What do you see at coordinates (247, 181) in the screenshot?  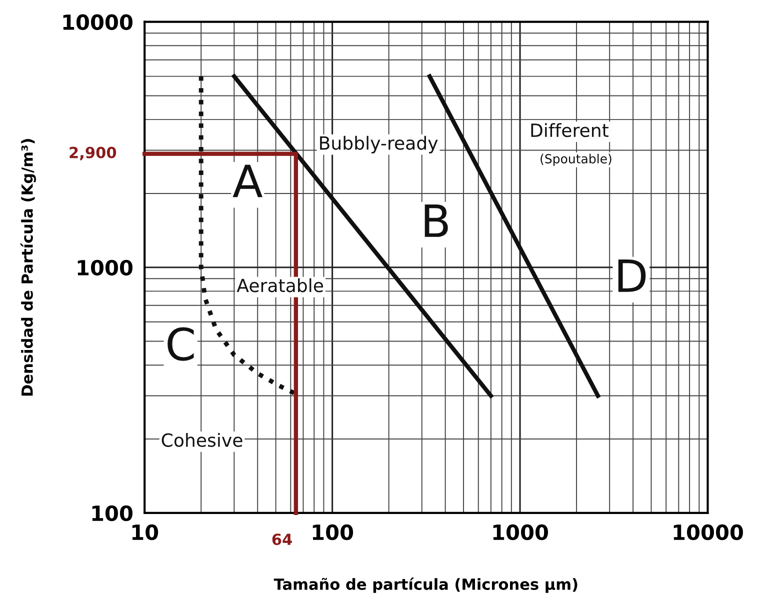 I see `annotation: A` at bounding box center [247, 181].